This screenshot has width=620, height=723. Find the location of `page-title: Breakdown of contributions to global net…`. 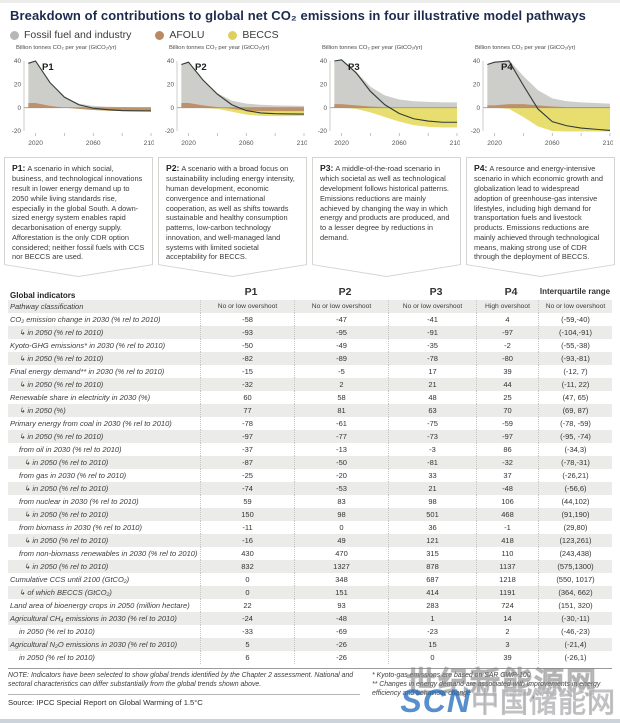

page-title: Breakdown of contributions to global net… is located at coordinates (298, 15).